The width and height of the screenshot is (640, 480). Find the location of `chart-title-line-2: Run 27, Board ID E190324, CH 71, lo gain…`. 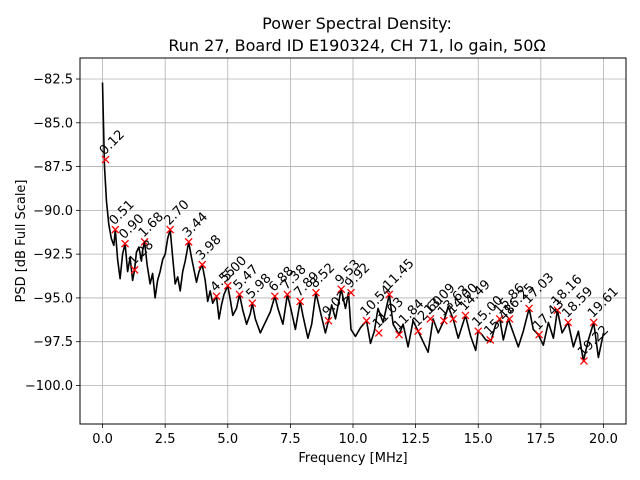

chart-title-line-2: Run 27, Board ID E190324, CH 71, lo gain… is located at coordinates (356, 45).